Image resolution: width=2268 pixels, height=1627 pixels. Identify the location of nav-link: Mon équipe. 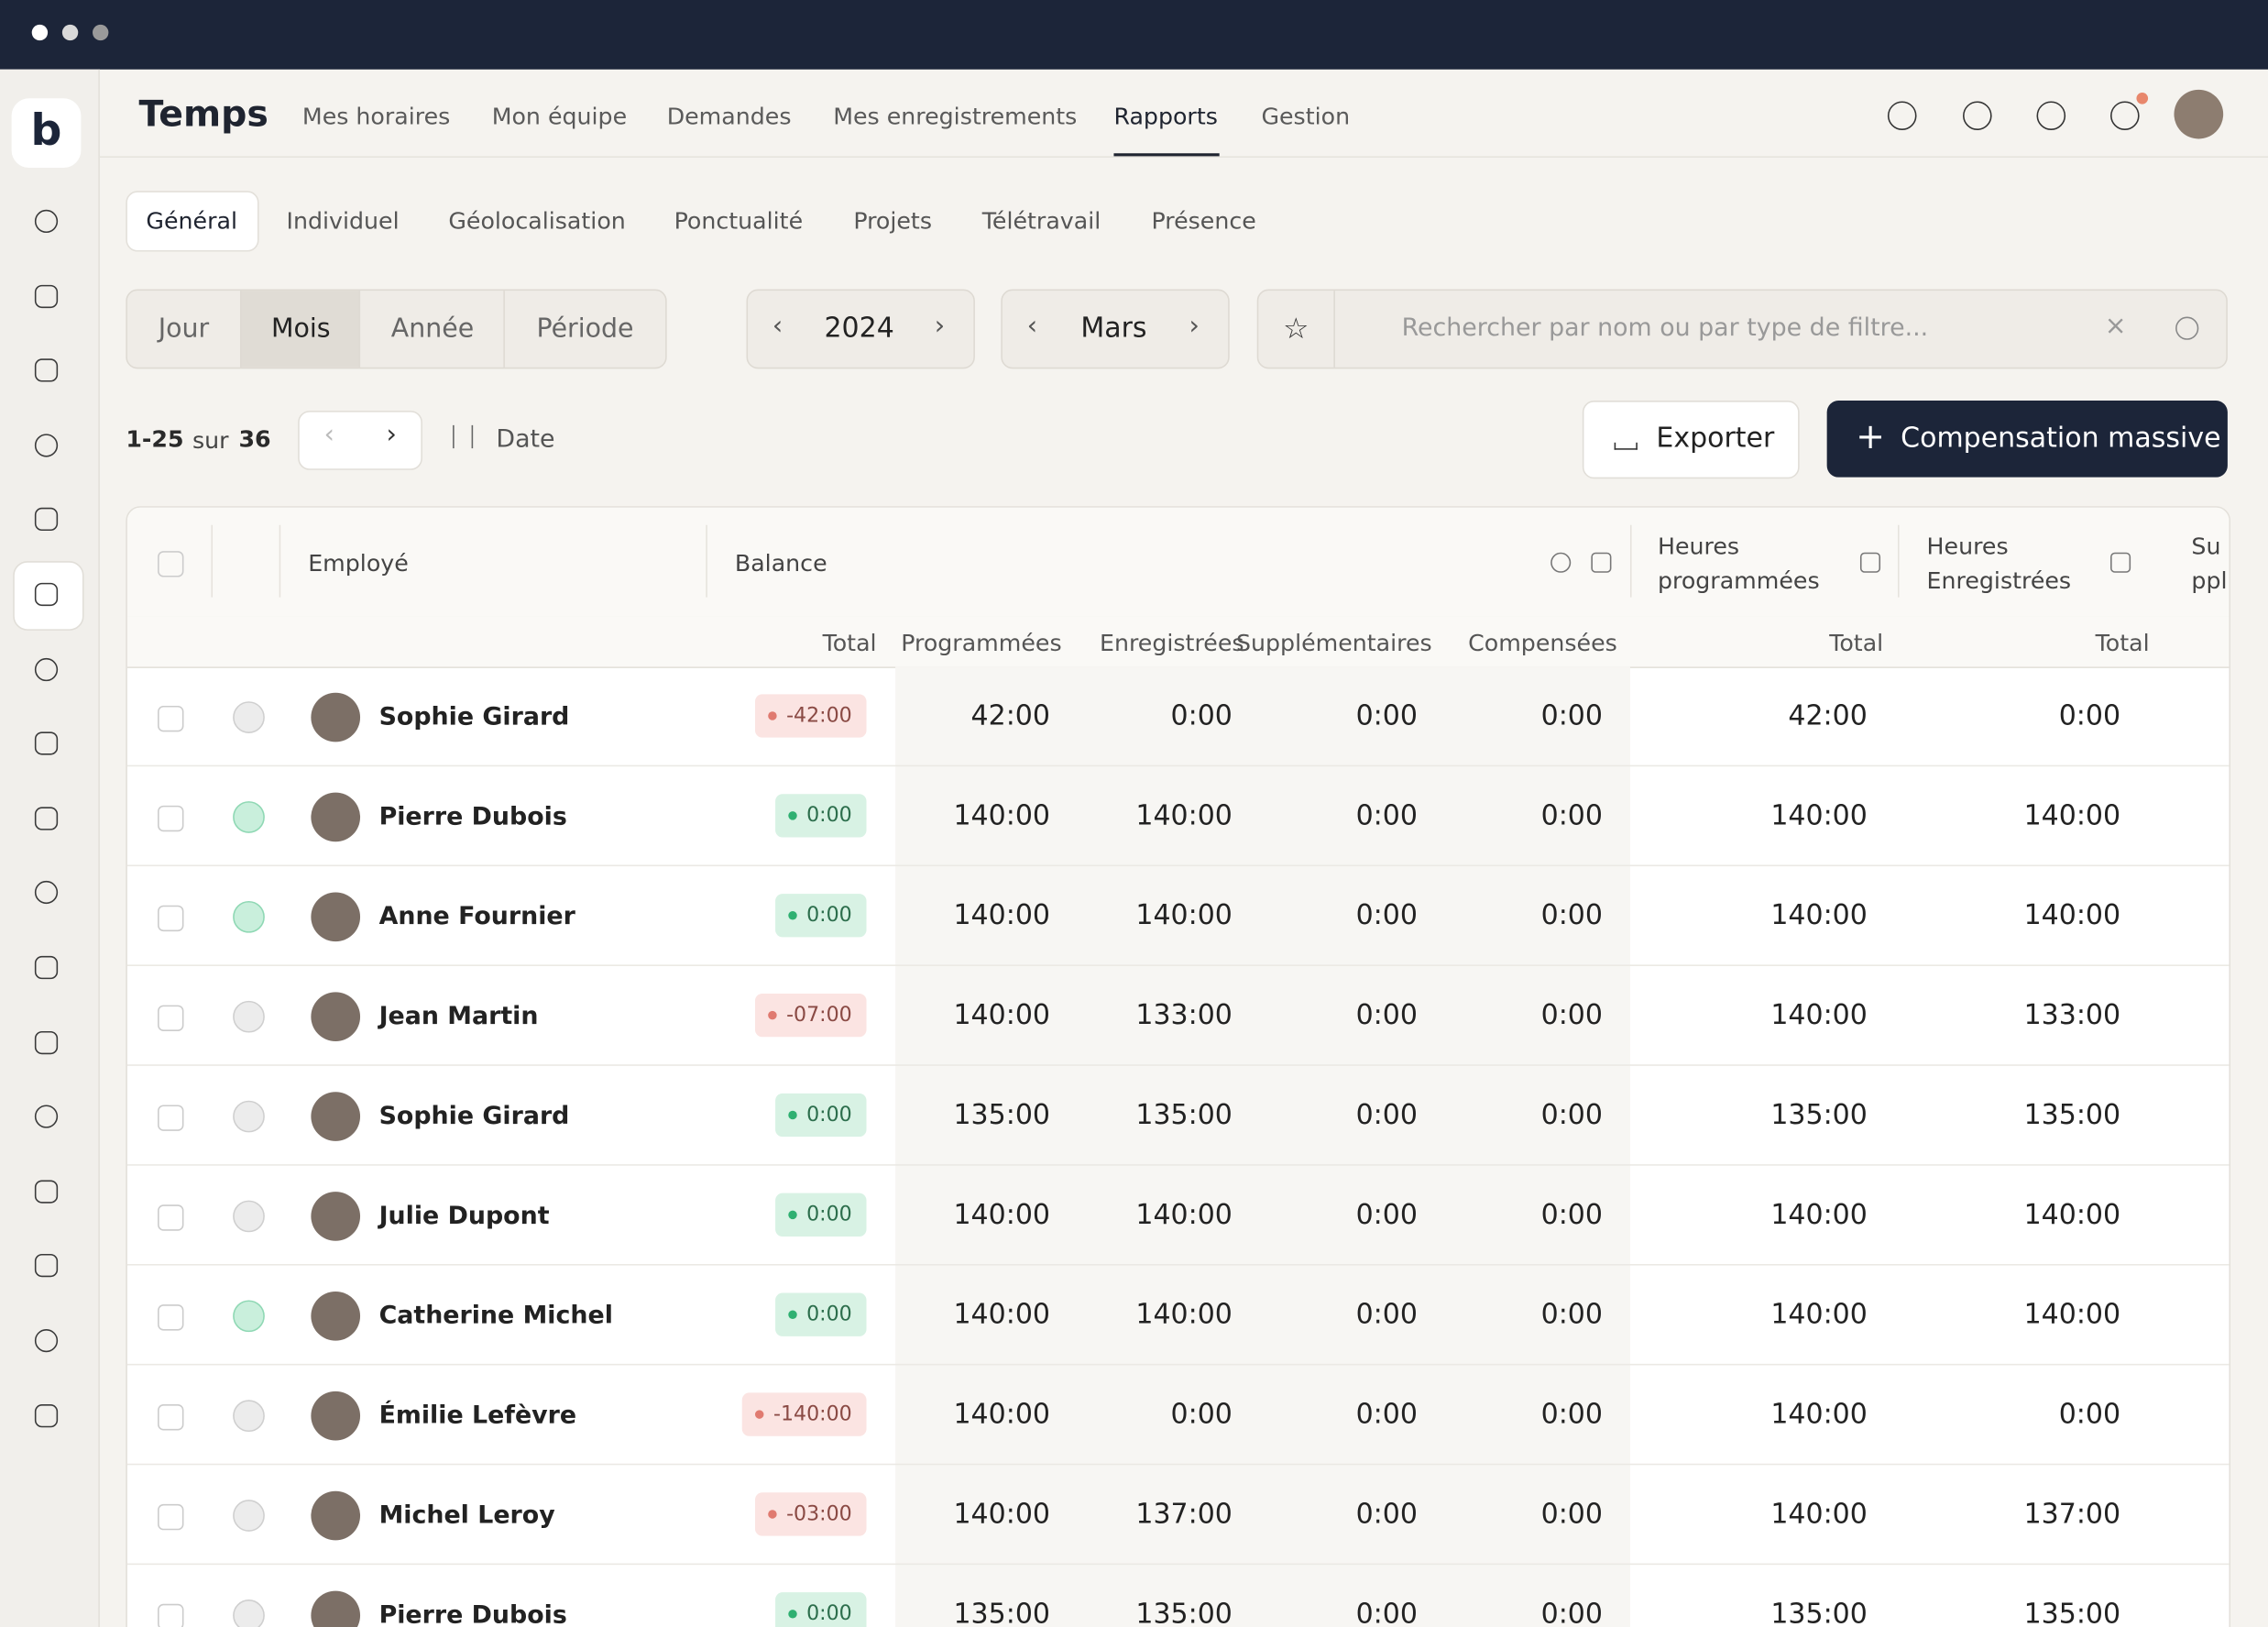
(559, 117).